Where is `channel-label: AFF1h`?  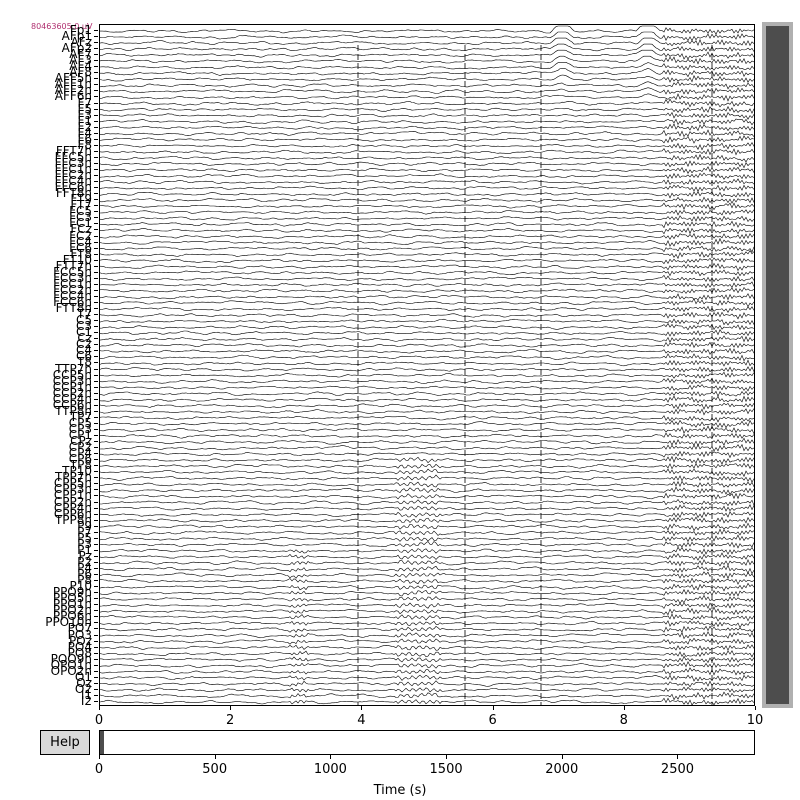
channel-label: AFF1h is located at coordinates (73, 84).